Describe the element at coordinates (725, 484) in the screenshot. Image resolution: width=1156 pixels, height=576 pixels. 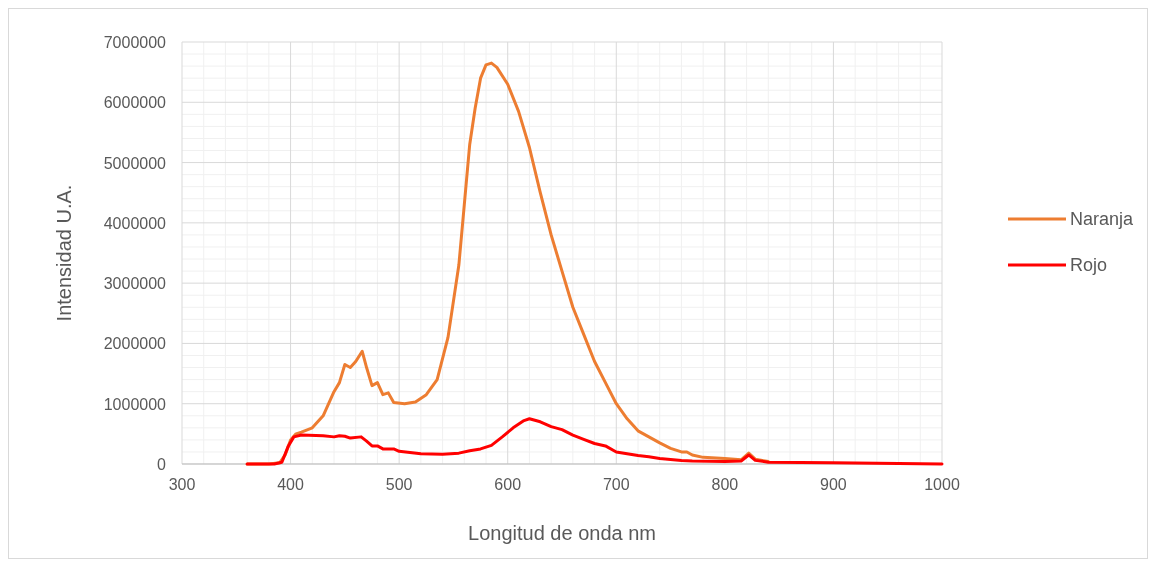
I see `x-tick-label: 800` at that location.